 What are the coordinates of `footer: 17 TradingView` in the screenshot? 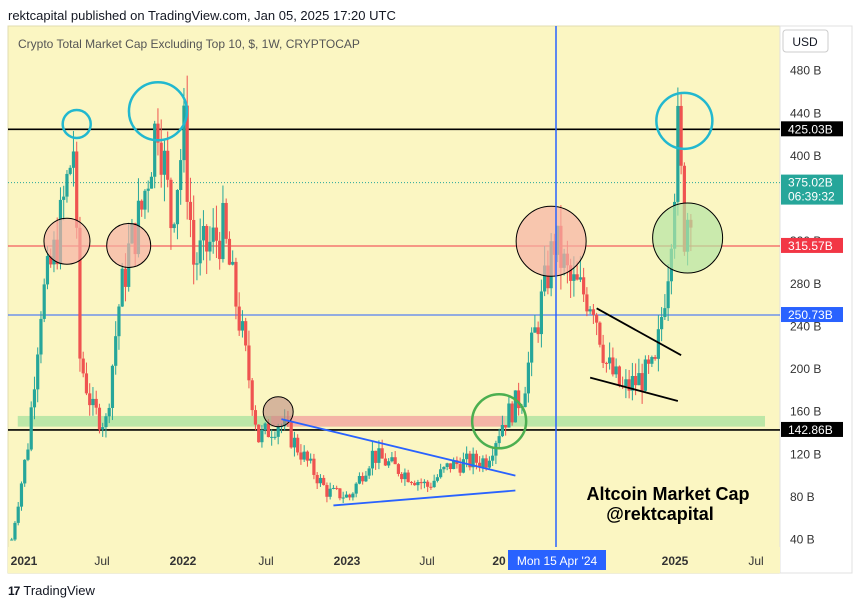 It's located at (51, 590).